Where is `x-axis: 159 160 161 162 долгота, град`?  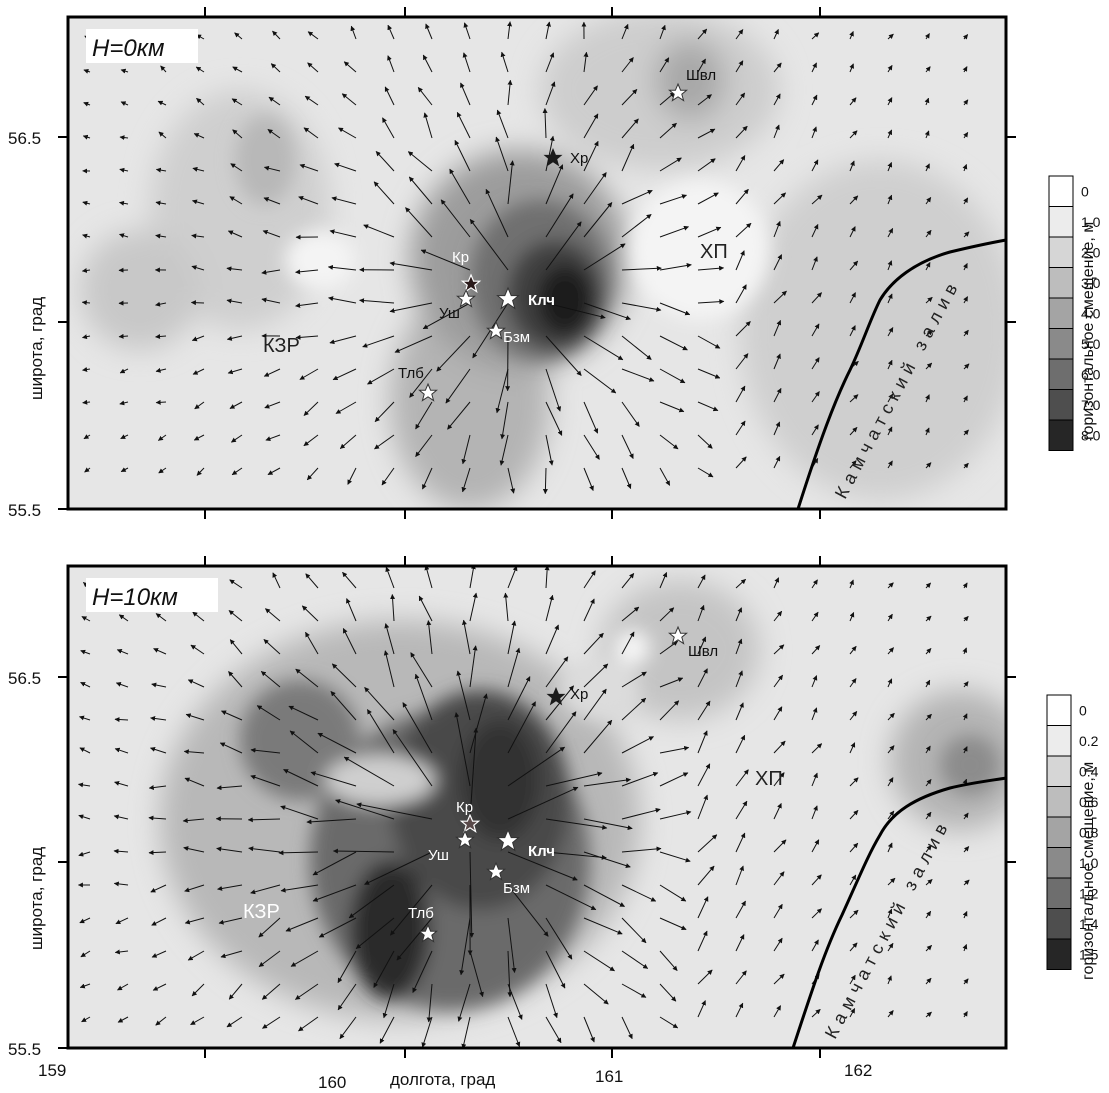 x-axis: 159 160 161 162 долгота, град is located at coordinates (455, 1076).